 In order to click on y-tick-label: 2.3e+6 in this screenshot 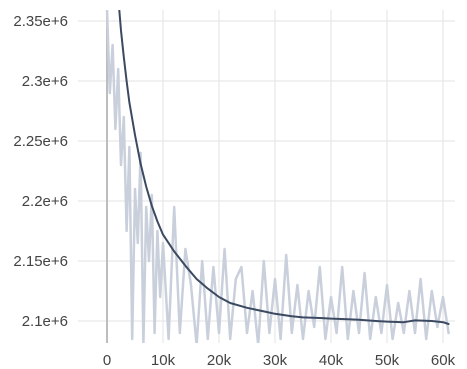, I will do `click(45, 81)`.